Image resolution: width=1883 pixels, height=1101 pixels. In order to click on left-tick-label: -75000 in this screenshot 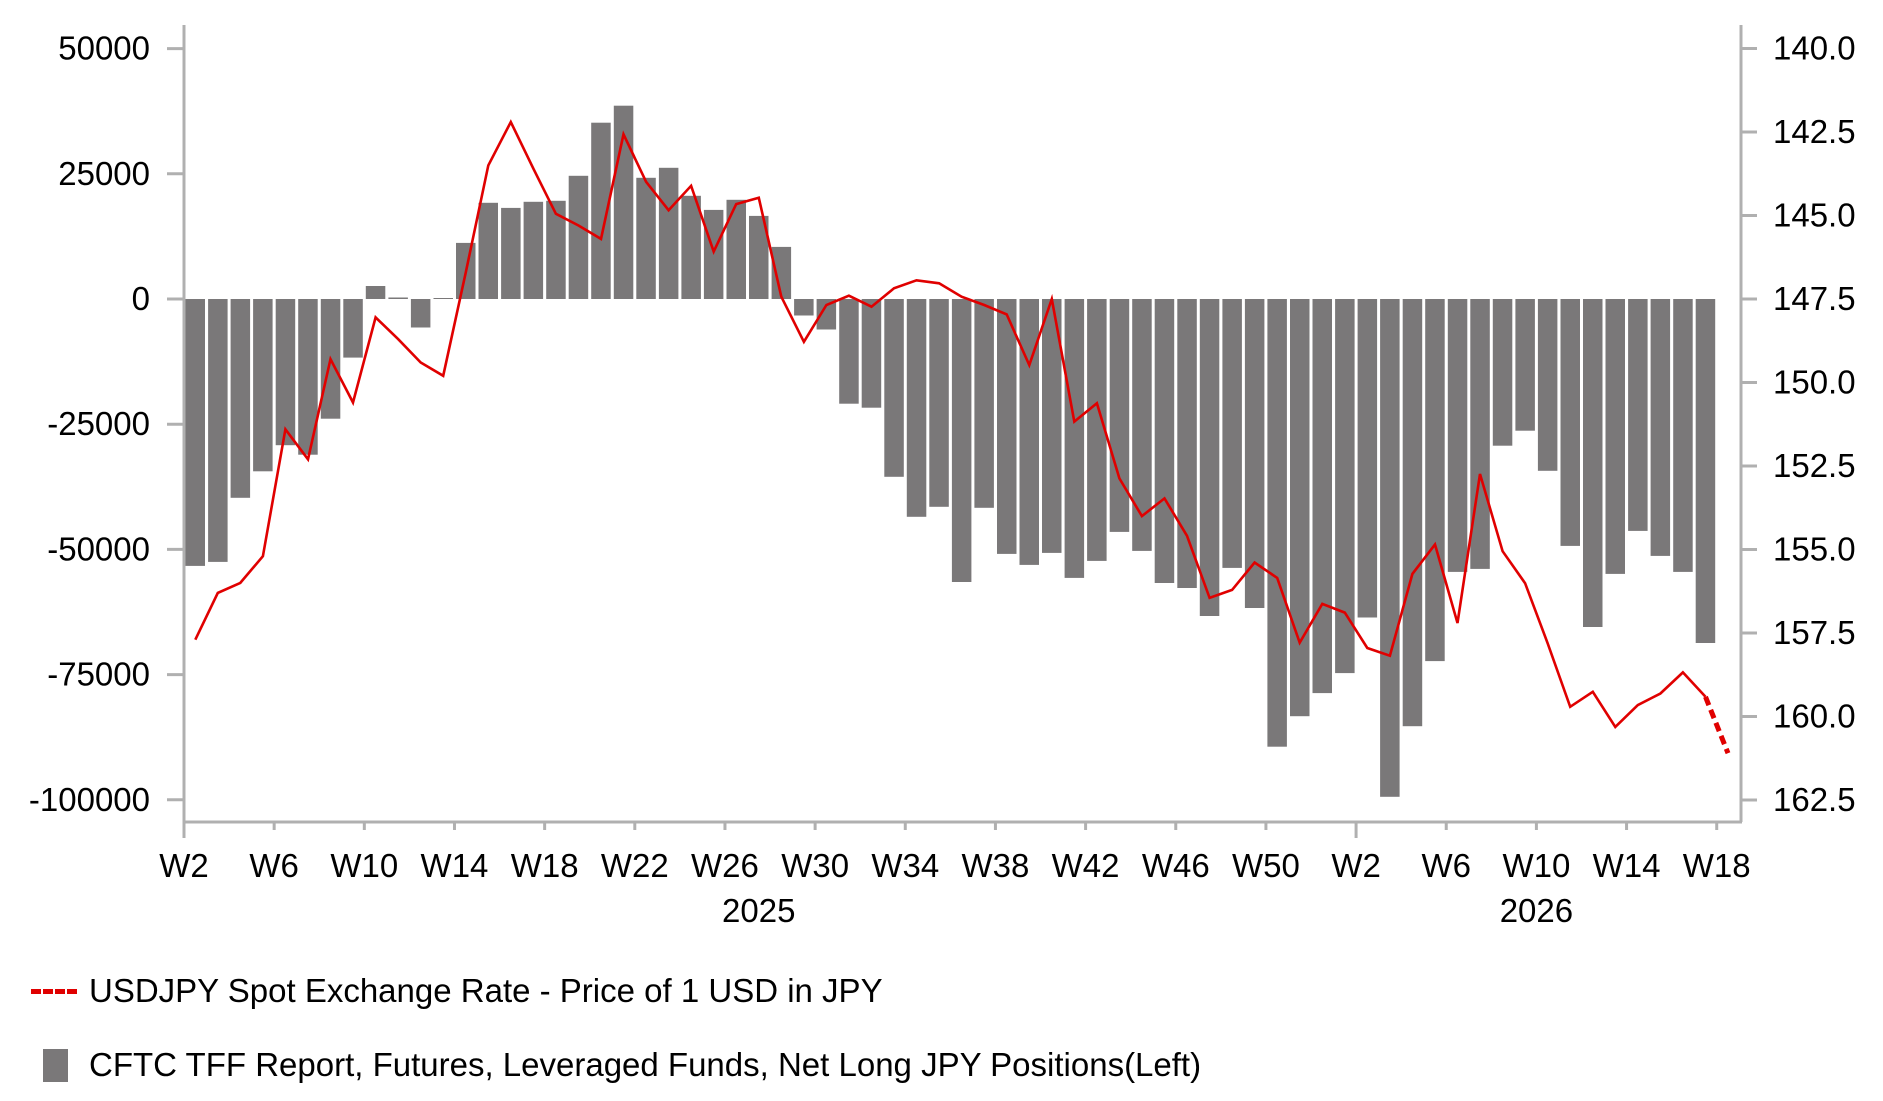, I will do `click(98, 674)`.